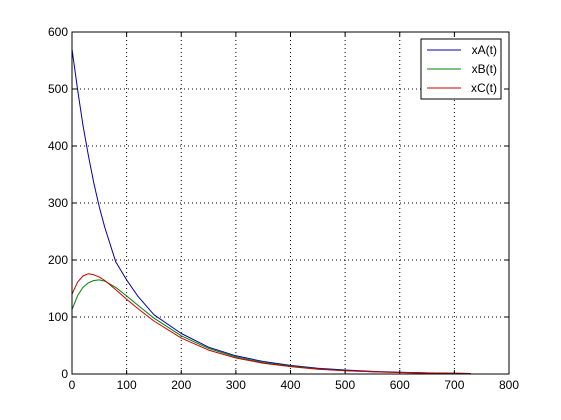  I want to click on y-tick-label: 400, so click(58, 146).